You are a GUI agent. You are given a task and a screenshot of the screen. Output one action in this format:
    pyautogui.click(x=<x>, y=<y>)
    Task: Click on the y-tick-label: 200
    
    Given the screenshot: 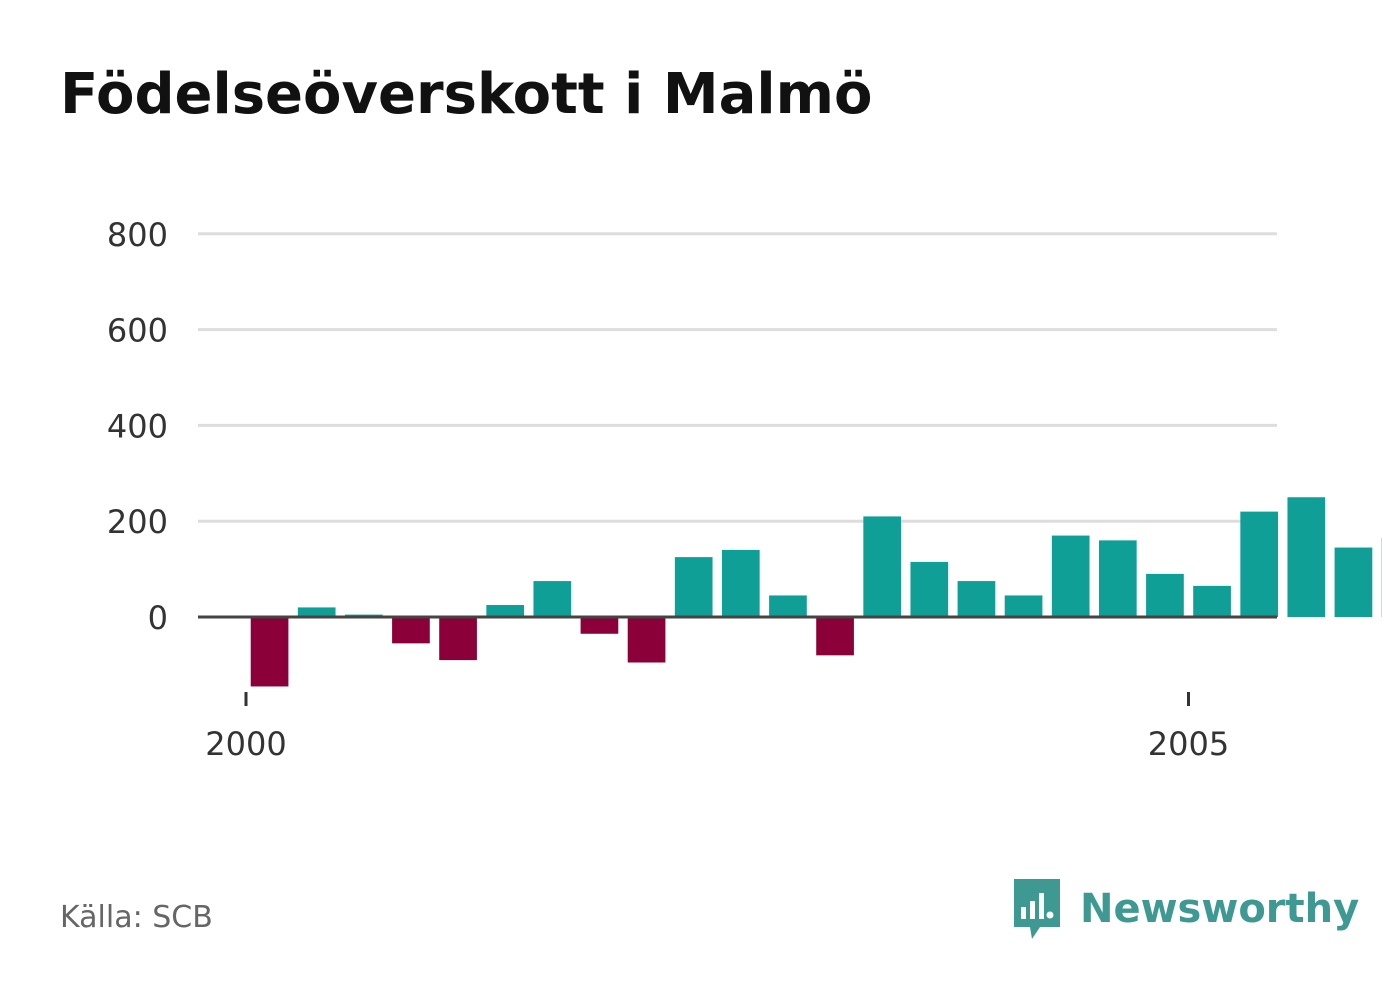 What is the action you would take?
    pyautogui.click(x=137, y=522)
    